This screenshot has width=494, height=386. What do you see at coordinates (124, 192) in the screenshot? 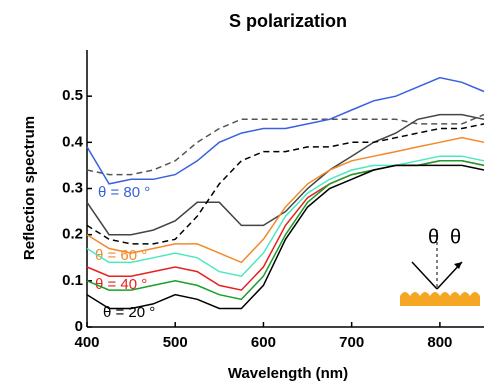
I see `series-label: θ = 80 °` at bounding box center [124, 192].